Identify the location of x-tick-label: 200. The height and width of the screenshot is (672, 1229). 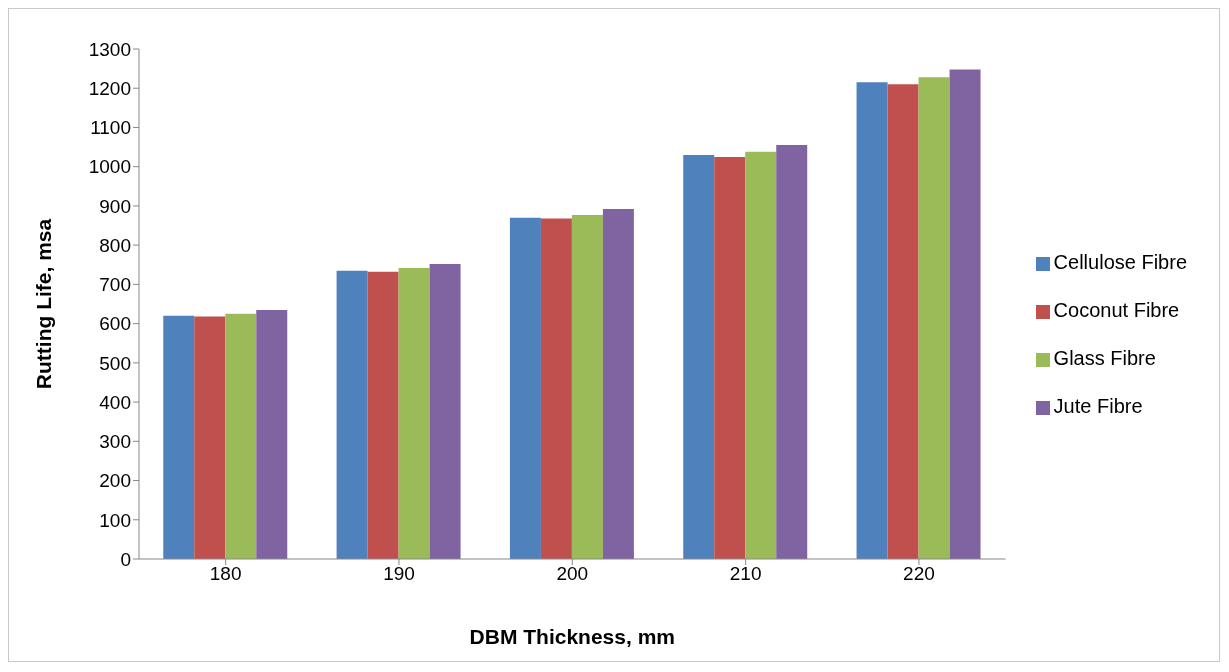
(572, 574).